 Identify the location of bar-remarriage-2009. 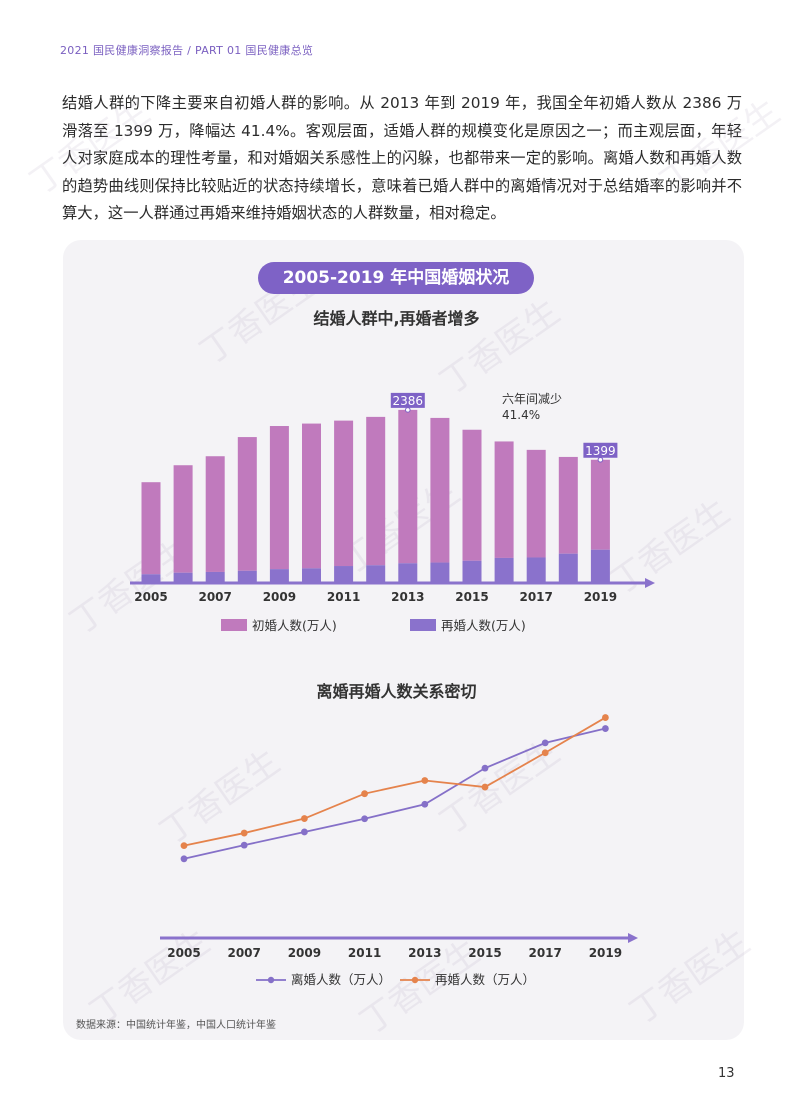
(279, 576).